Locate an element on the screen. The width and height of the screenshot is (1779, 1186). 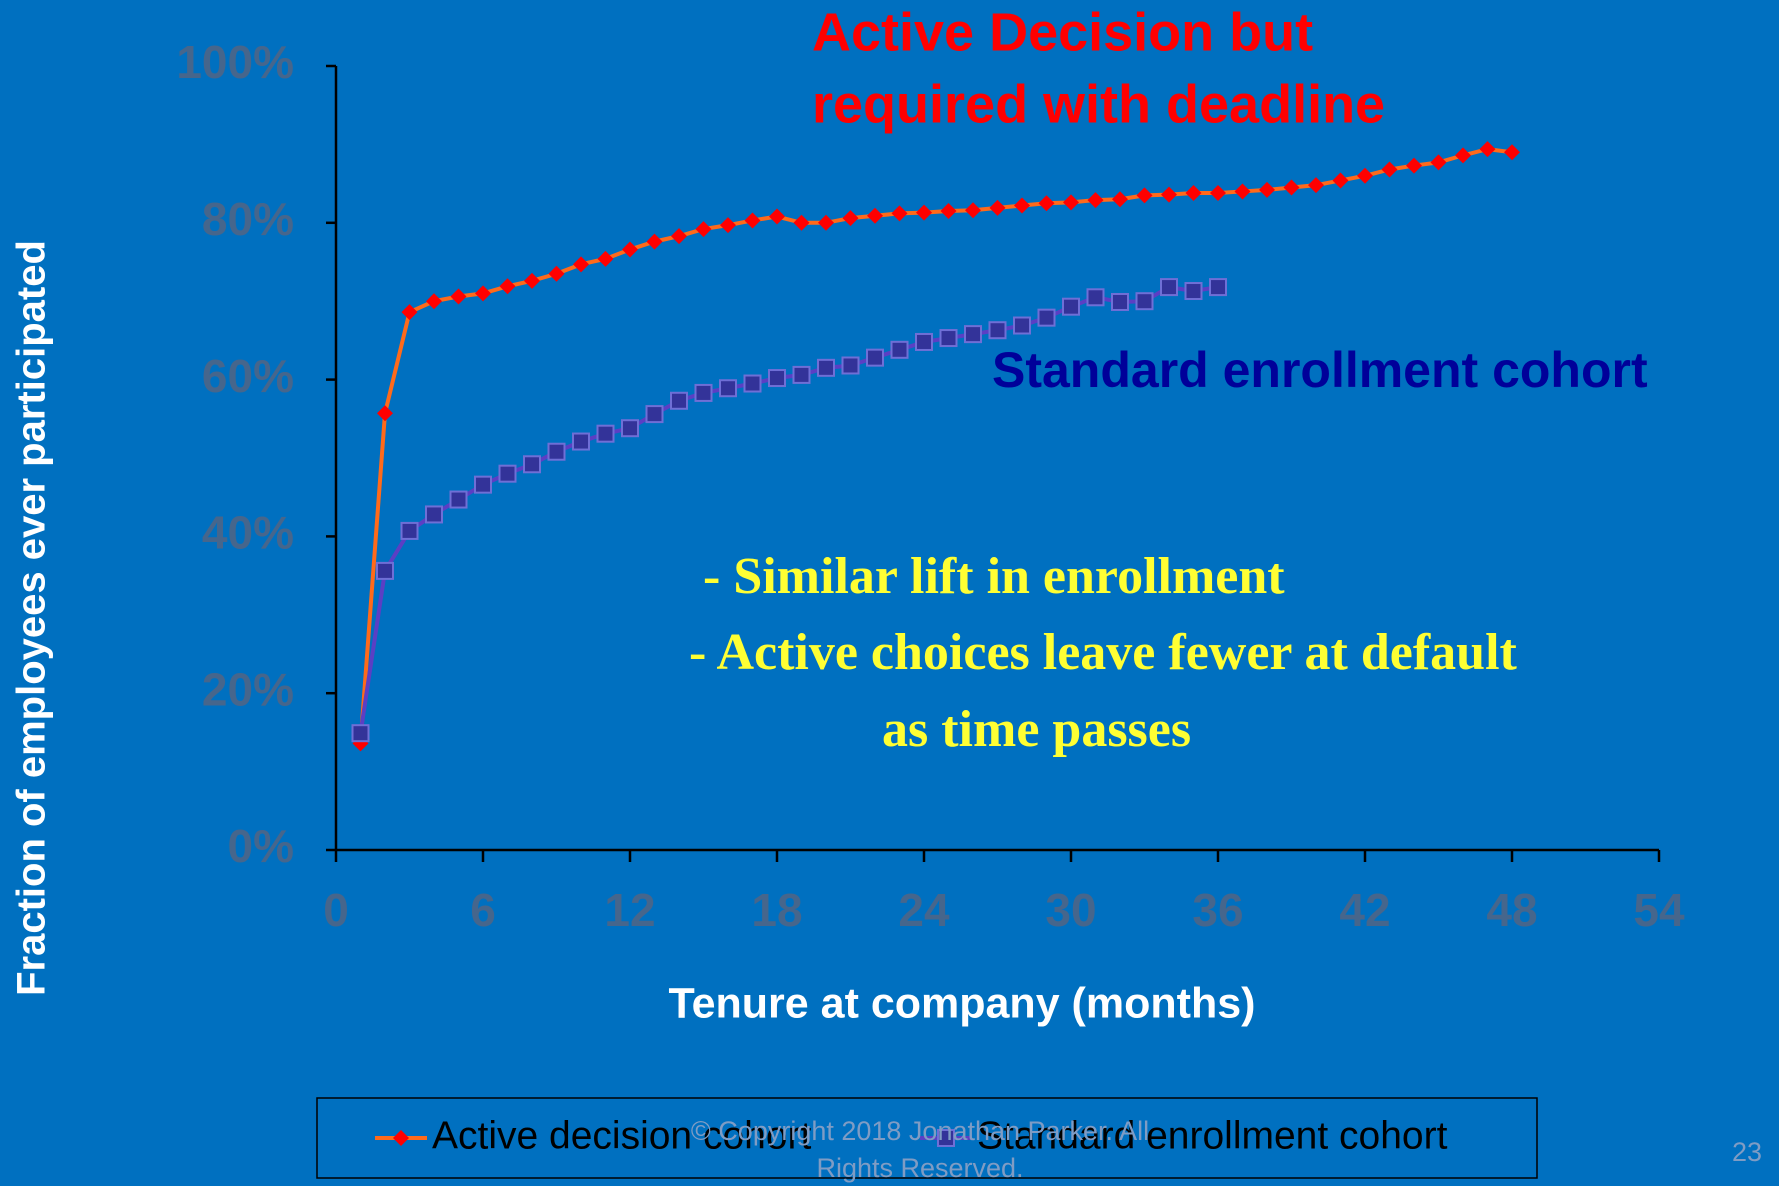
annotation: - Similar lift in enrollment is located at coordinates (994, 576).